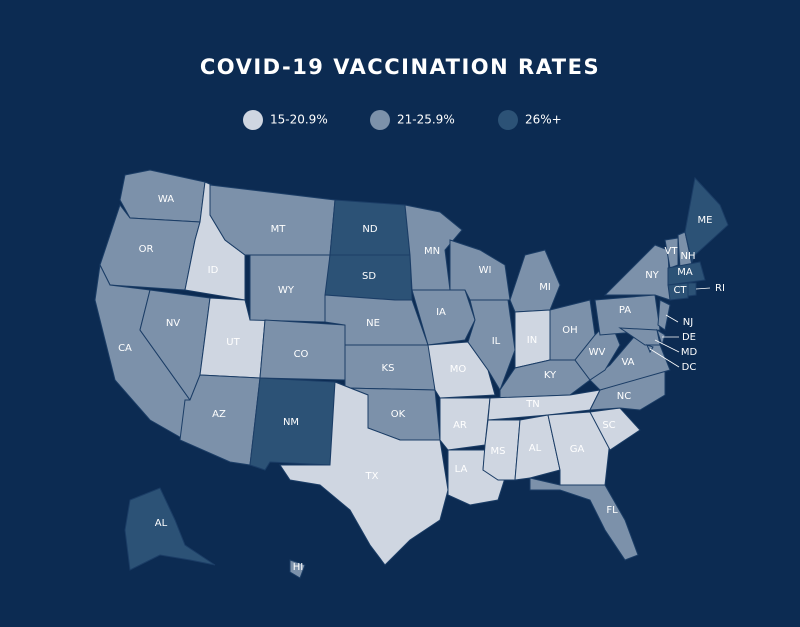 The height and width of the screenshot is (627, 800). What do you see at coordinates (369, 229) in the screenshot?
I see `state-label: ND` at bounding box center [369, 229].